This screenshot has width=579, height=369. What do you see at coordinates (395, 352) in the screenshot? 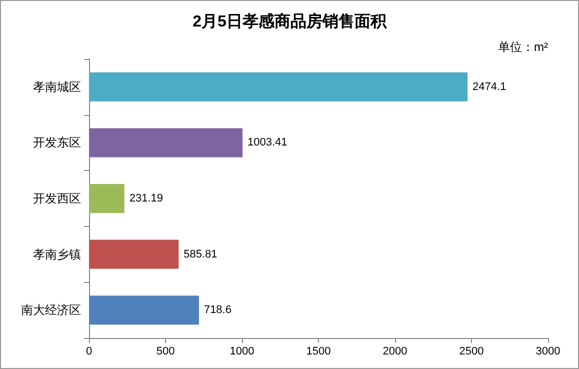
I see `x-tick-label: 2000` at bounding box center [395, 352].